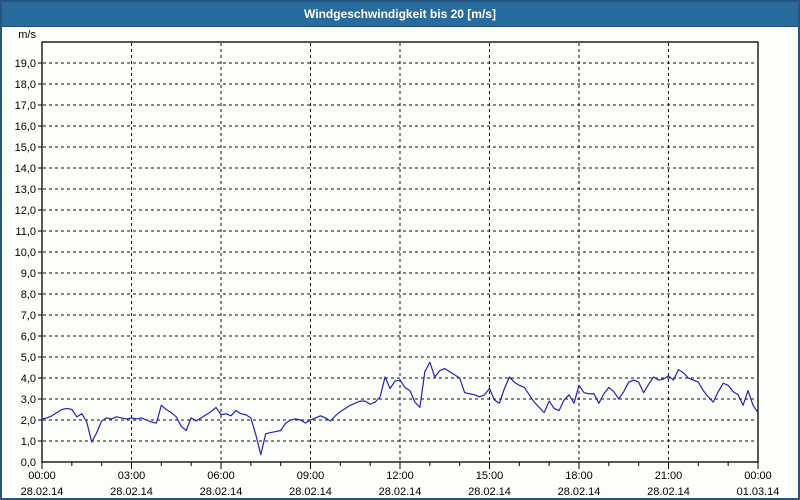 The width and height of the screenshot is (800, 500). I want to click on x-tick-time-label: 18:00, so click(579, 476).